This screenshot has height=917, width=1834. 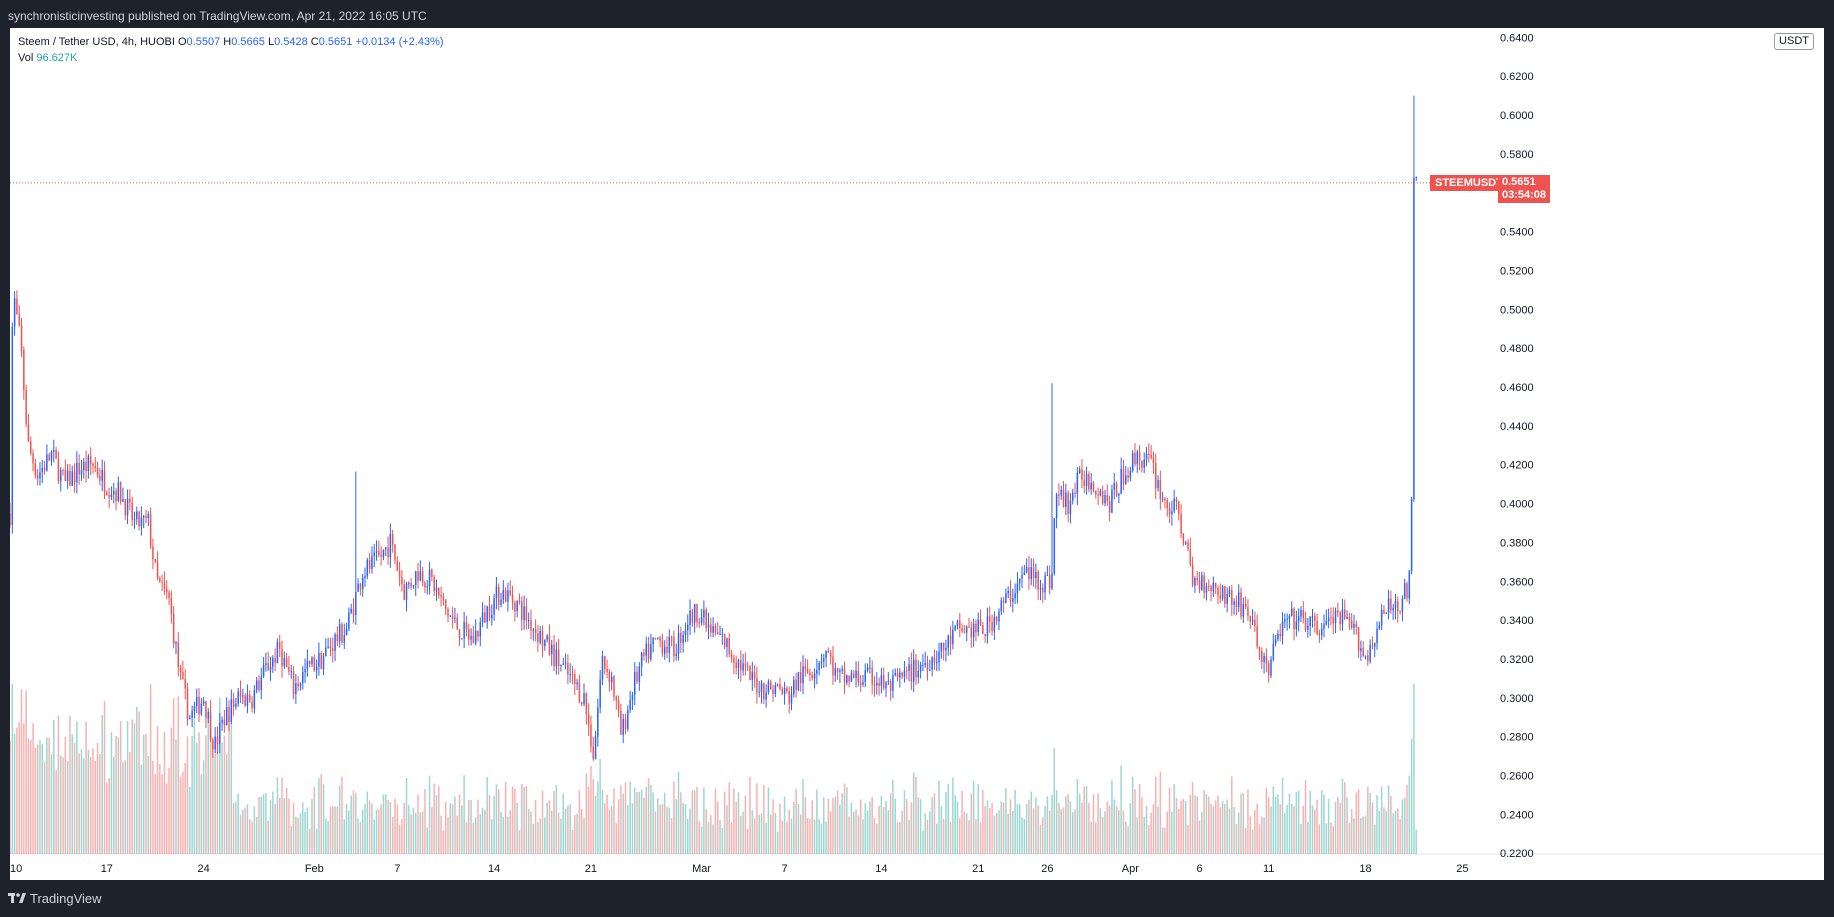 I want to click on footer-brand: TradingView, so click(x=55, y=899).